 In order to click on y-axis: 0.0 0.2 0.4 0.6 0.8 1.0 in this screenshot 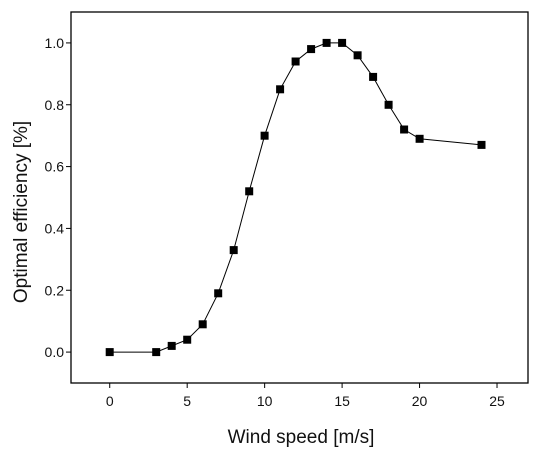, I will do `click(58, 197)`.